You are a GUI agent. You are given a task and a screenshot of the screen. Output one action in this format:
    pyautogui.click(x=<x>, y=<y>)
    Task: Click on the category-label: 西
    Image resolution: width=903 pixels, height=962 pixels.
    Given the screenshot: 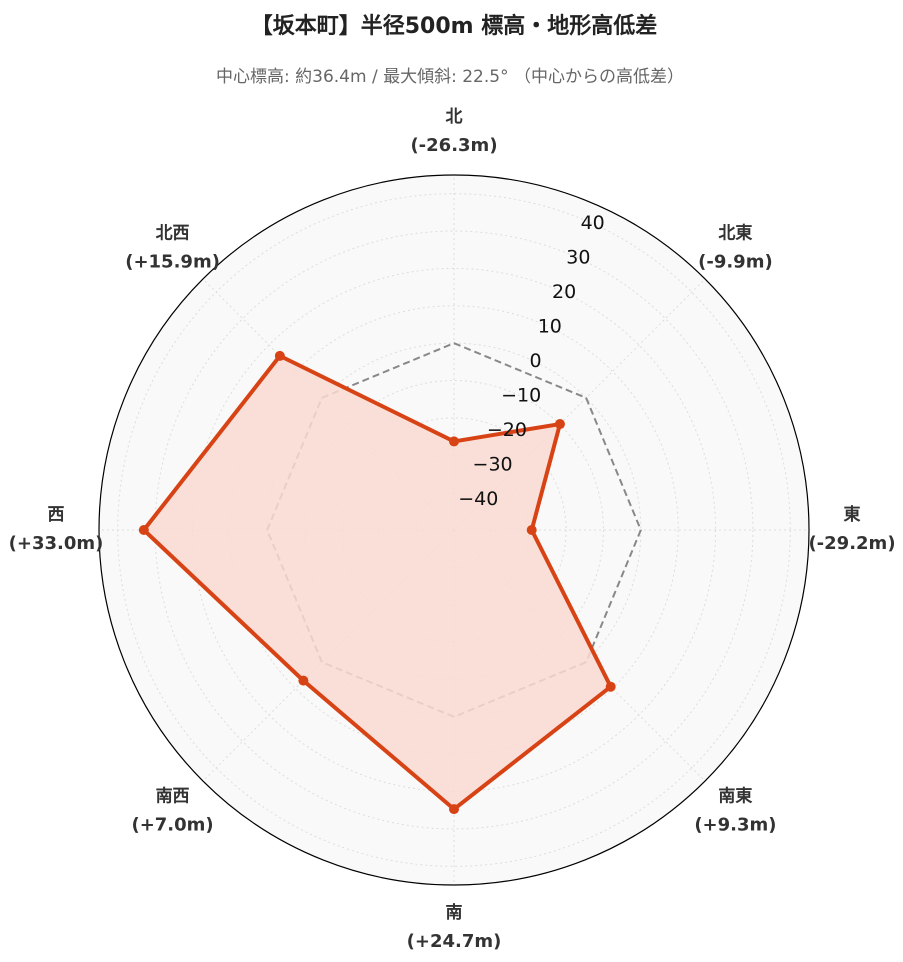 What is the action you would take?
    pyautogui.click(x=56, y=515)
    